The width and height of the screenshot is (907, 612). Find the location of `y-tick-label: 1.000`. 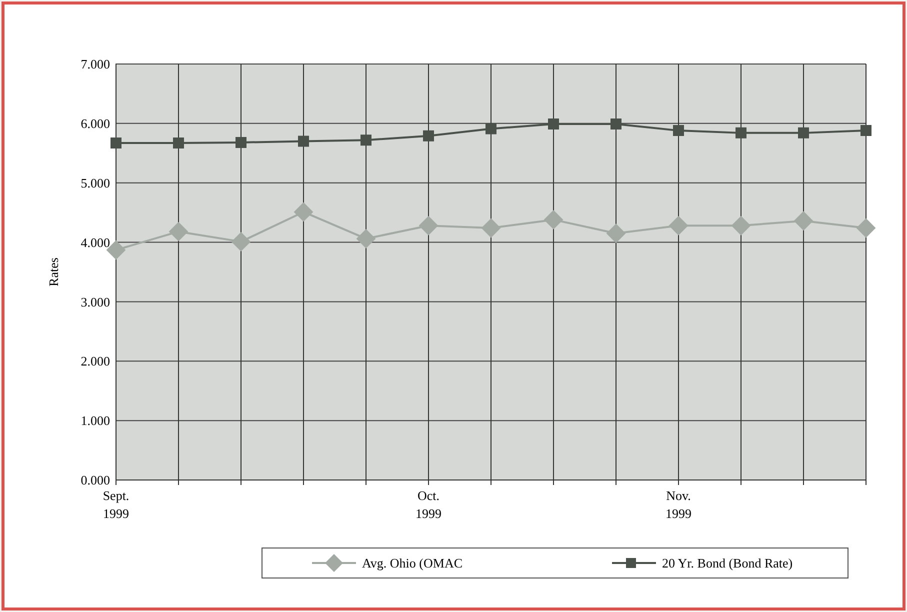

y-tick-label: 1.000 is located at coordinates (95, 420).